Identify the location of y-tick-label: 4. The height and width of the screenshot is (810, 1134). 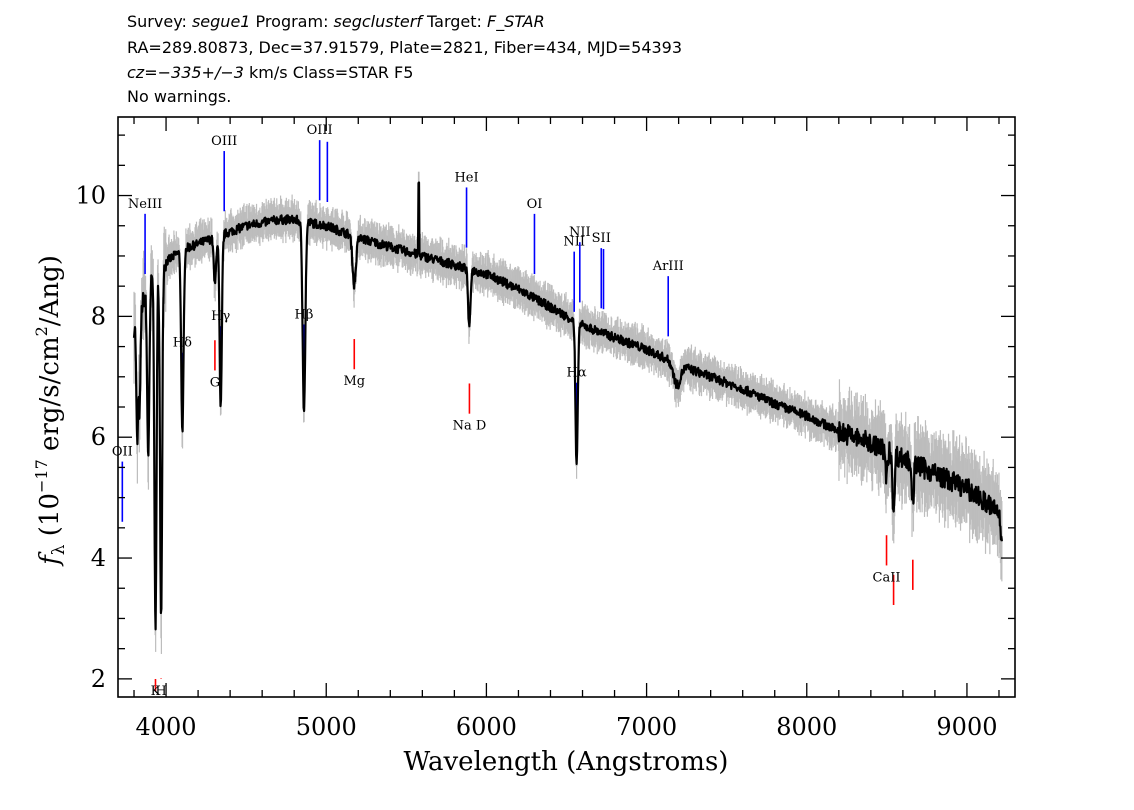
(98, 558).